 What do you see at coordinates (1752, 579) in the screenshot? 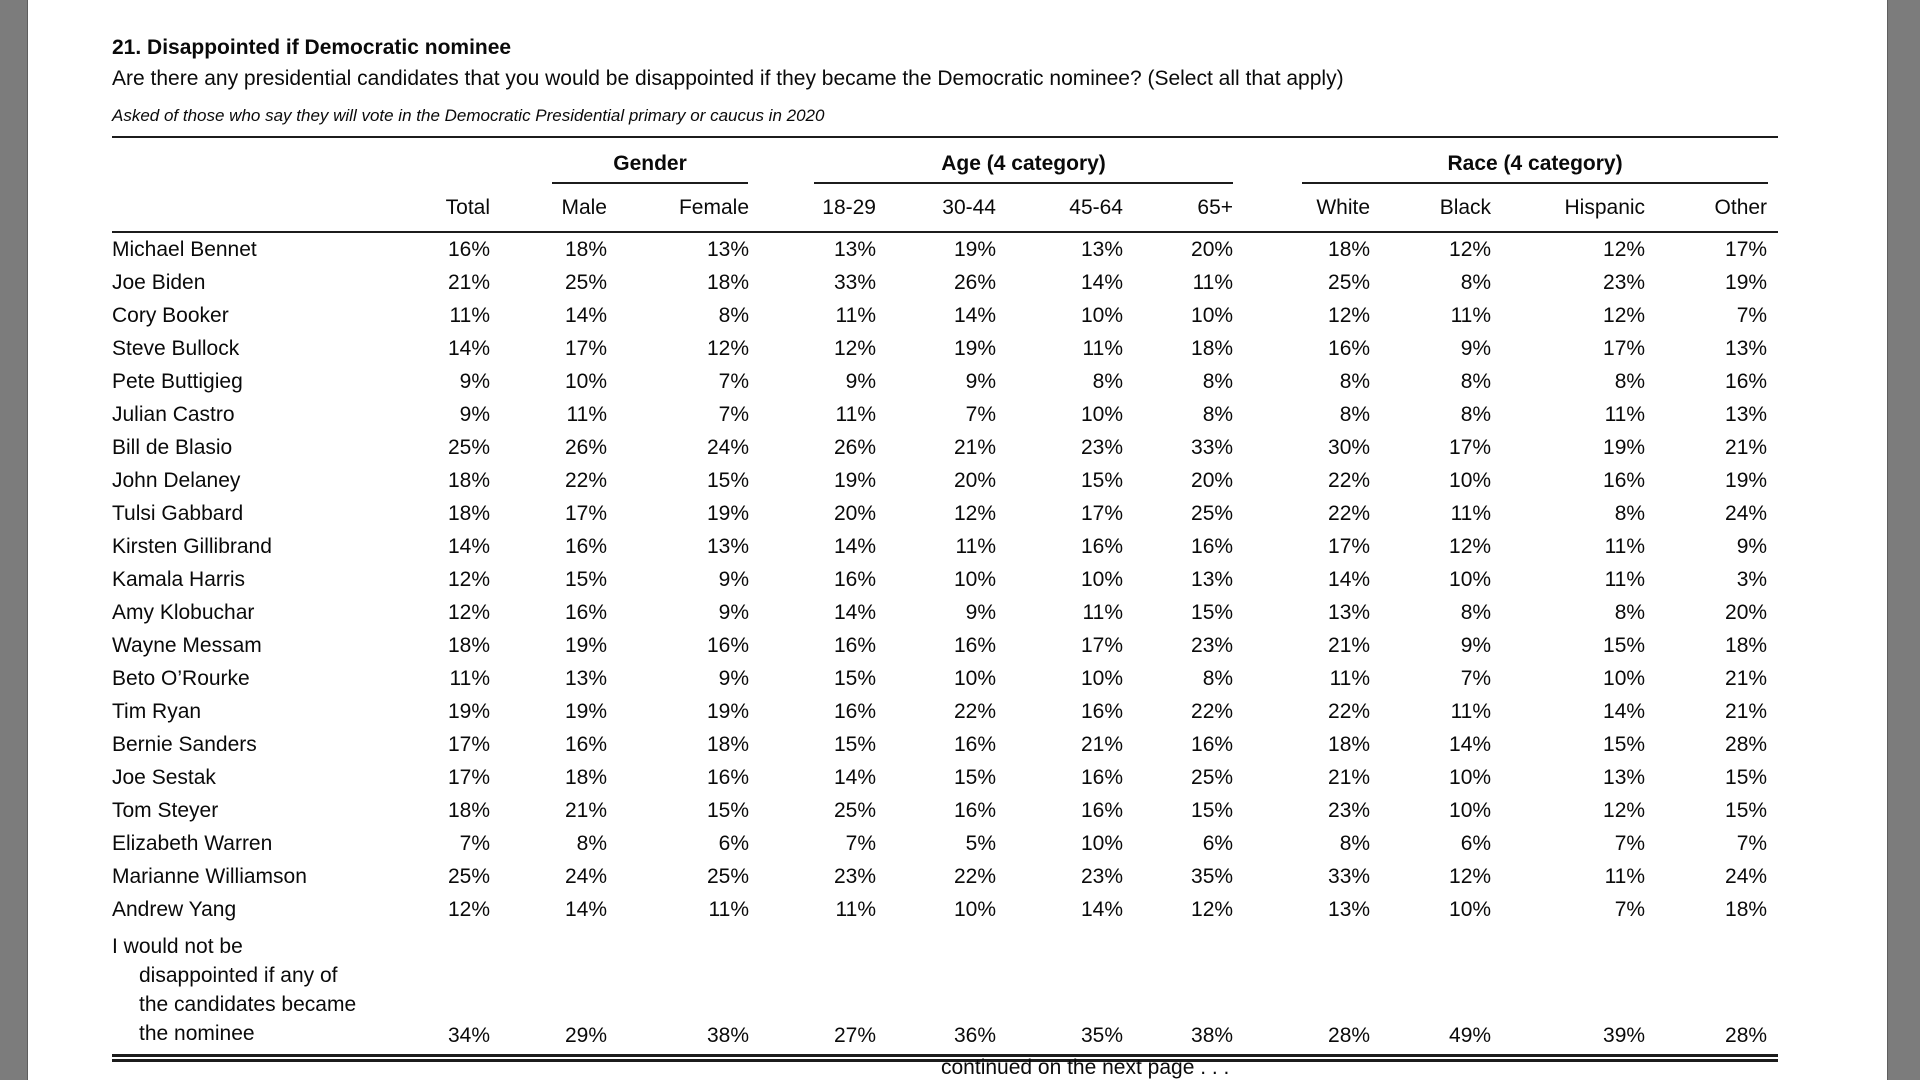
I see `table-cell: 3%` at bounding box center [1752, 579].